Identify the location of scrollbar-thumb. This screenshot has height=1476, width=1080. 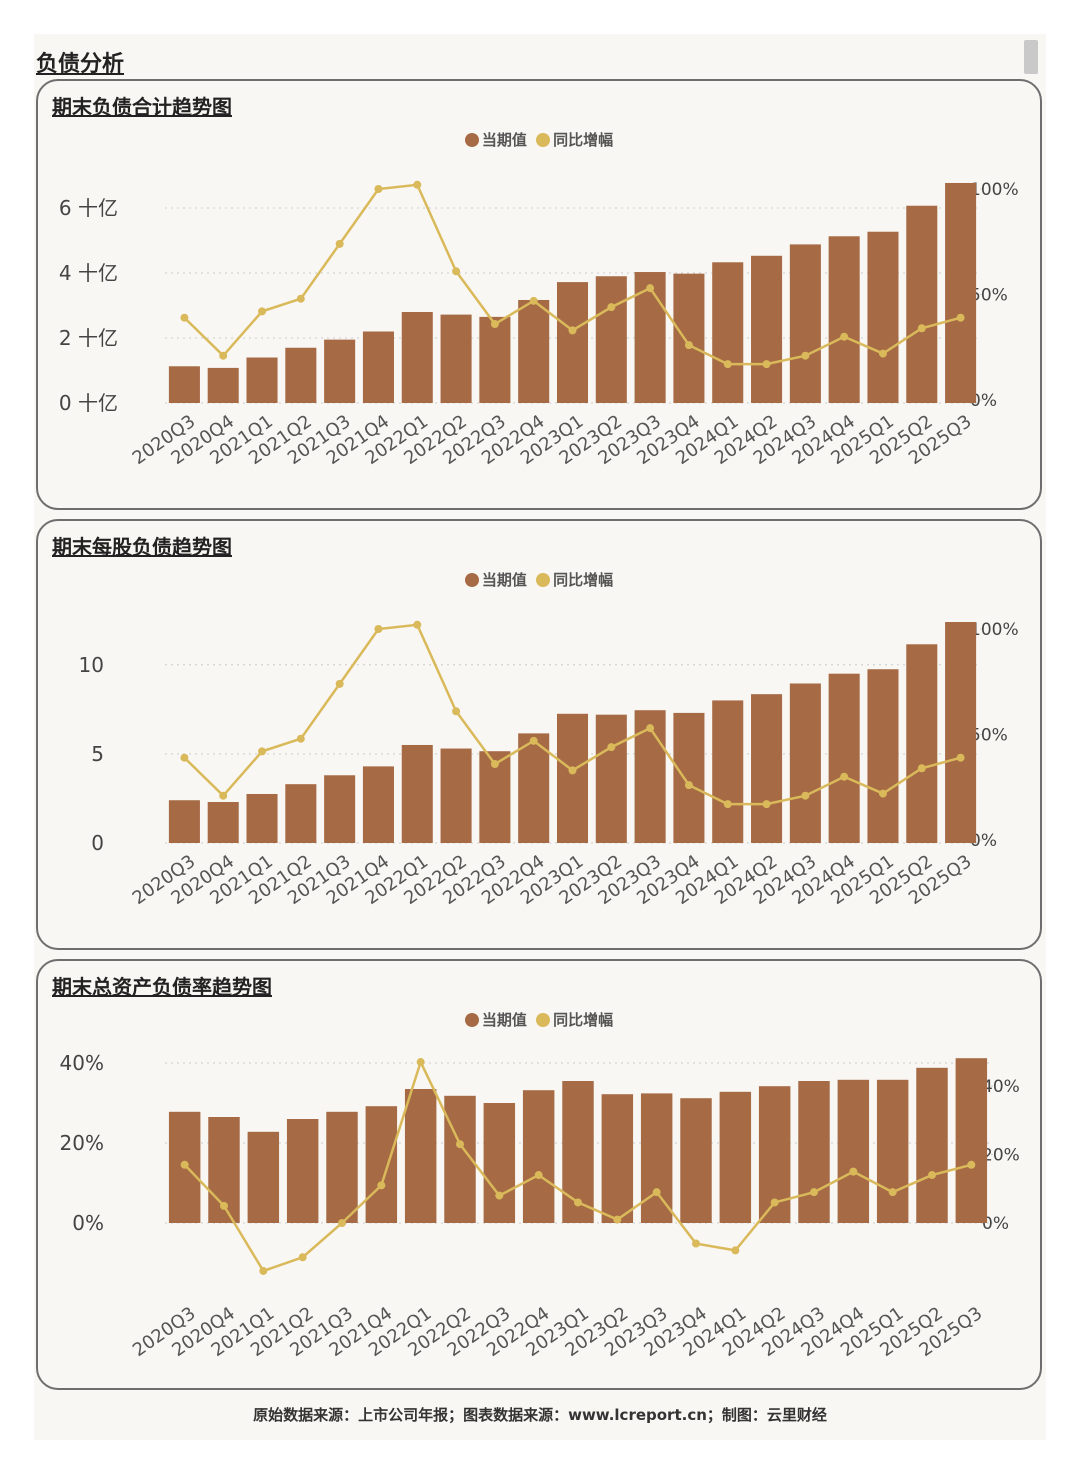
(1031, 57).